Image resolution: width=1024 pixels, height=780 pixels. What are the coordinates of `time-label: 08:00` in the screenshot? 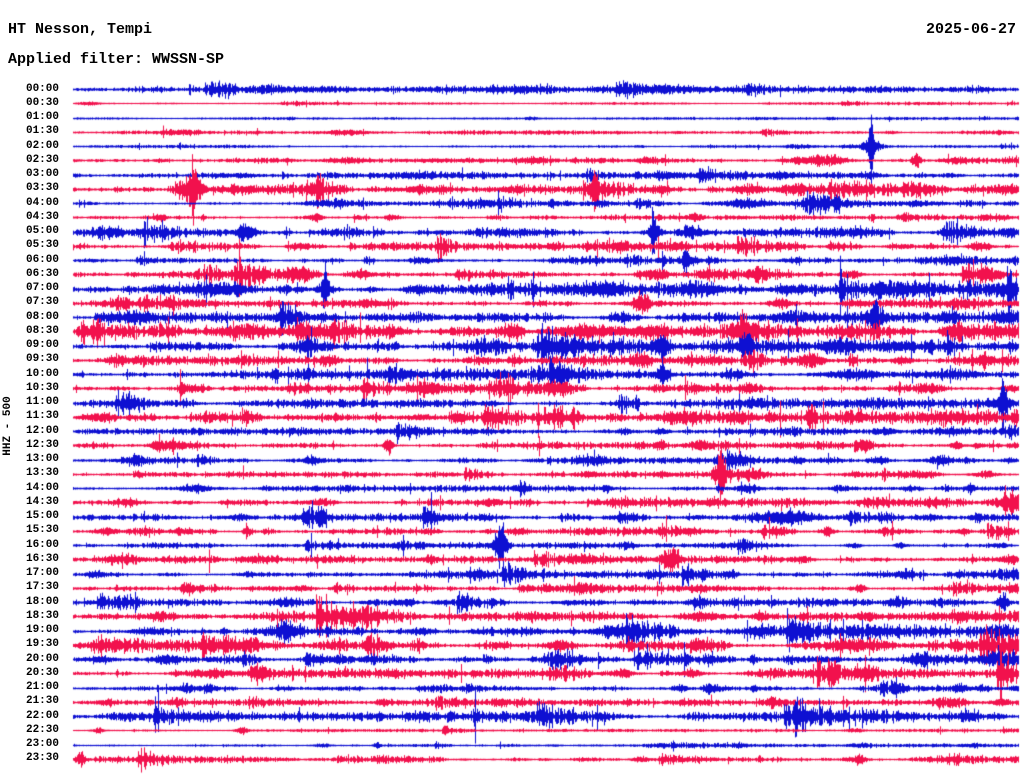 It's located at (42, 316).